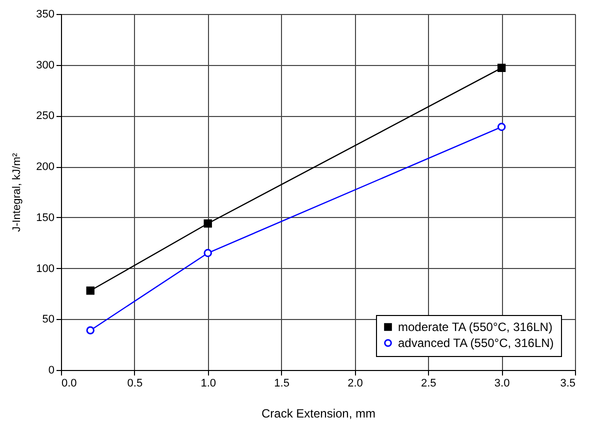 The height and width of the screenshot is (430, 596). I want to click on x-tick-label: 1.0, so click(208, 384).